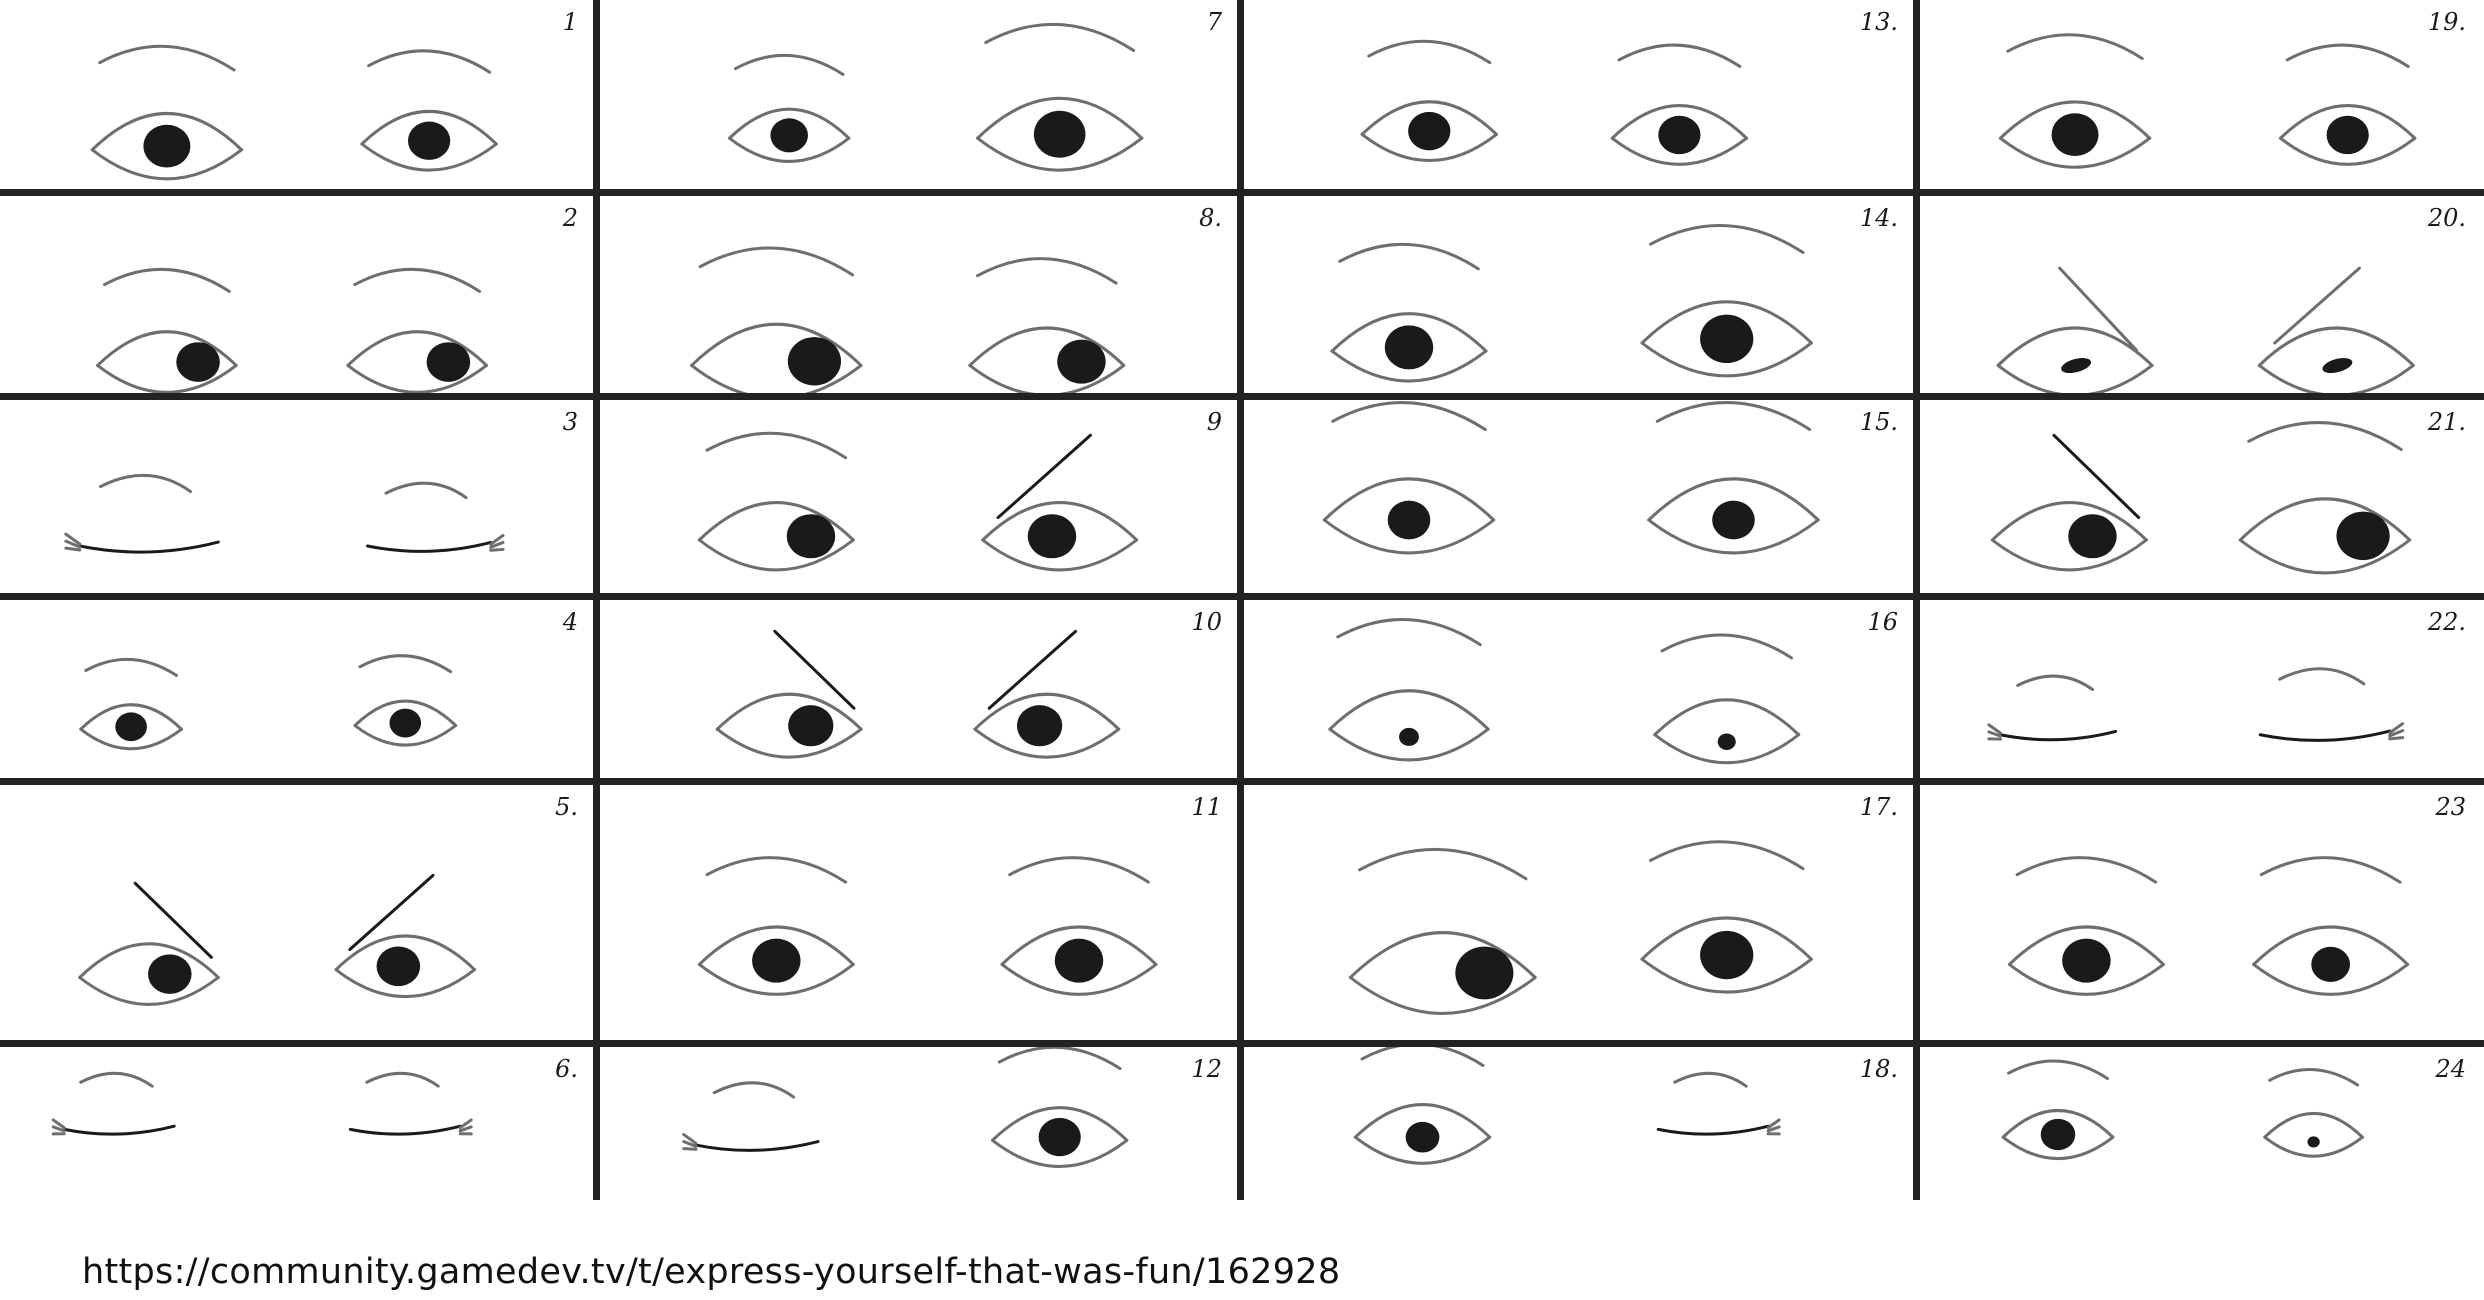 The image size is (2484, 1300). Describe the element at coordinates (1210, 218) in the screenshot. I see `panel-number-label: 8.` at that location.